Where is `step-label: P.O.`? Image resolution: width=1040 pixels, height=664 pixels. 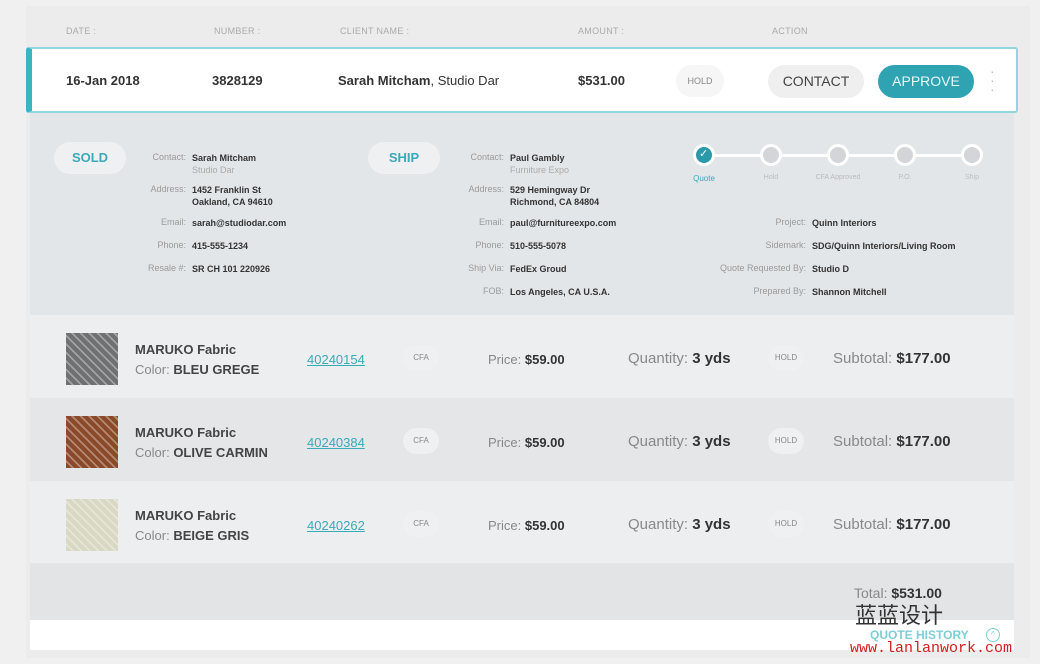 step-label: P.O. is located at coordinates (905, 177).